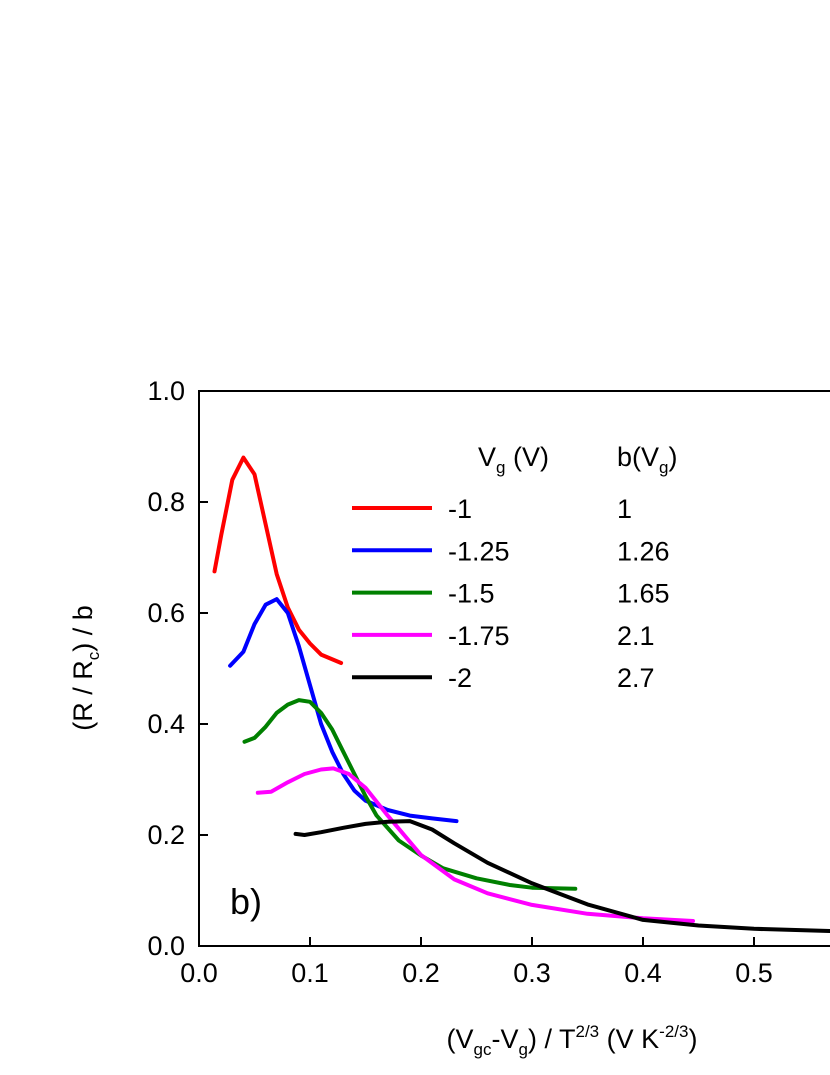 This screenshot has height=1075, width=830. What do you see at coordinates (83, 695) in the screenshot?
I see `y-axis-label-part: (R / R` at bounding box center [83, 695].